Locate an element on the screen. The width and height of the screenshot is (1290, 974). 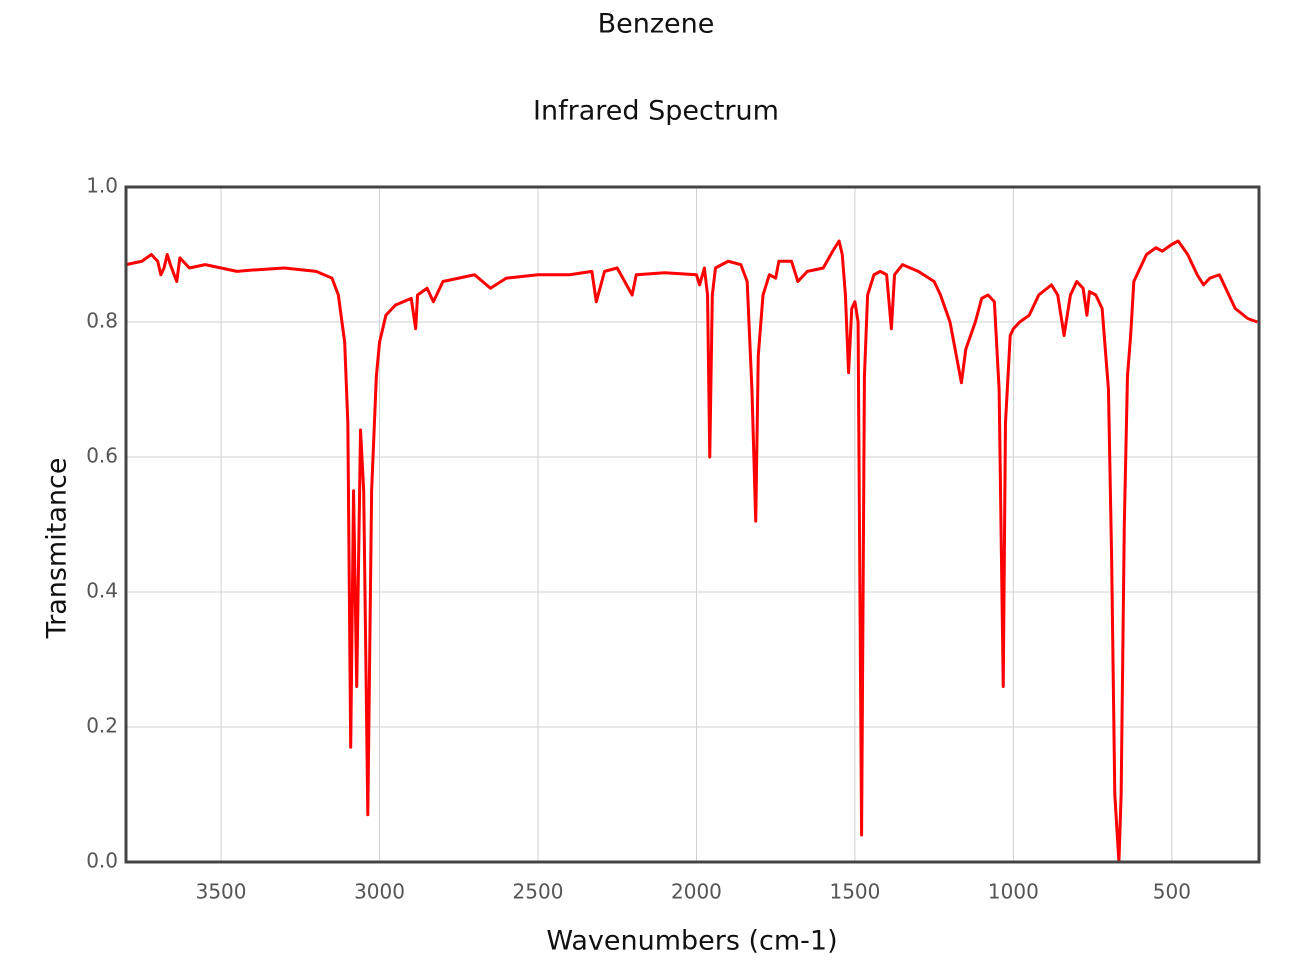
y-tick-label: 1.0 is located at coordinates (102, 186).